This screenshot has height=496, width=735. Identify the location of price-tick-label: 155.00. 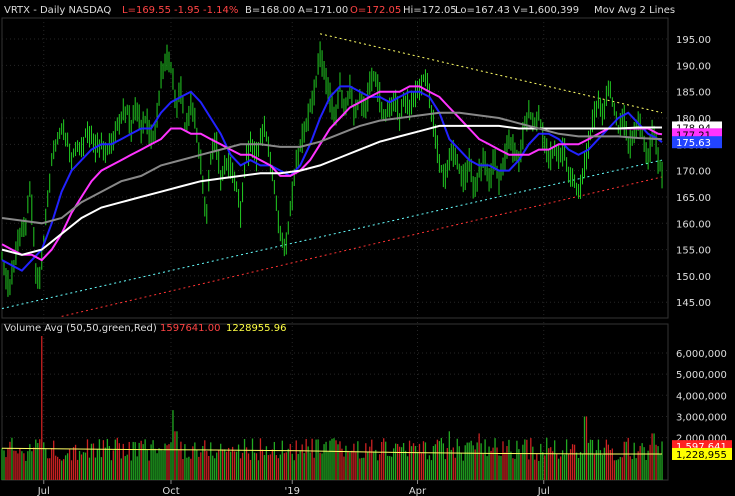
(693, 251).